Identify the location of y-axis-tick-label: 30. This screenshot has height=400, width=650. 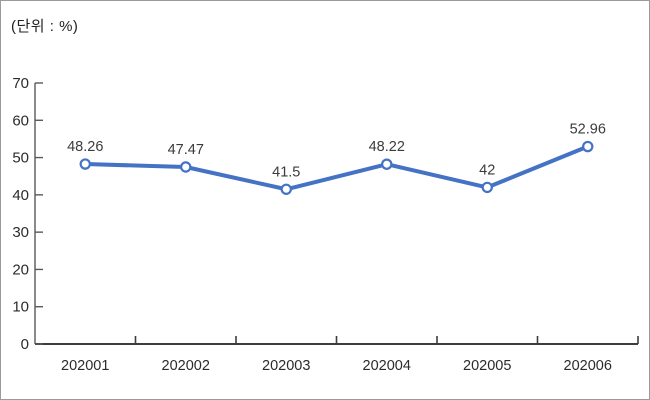
(20, 232).